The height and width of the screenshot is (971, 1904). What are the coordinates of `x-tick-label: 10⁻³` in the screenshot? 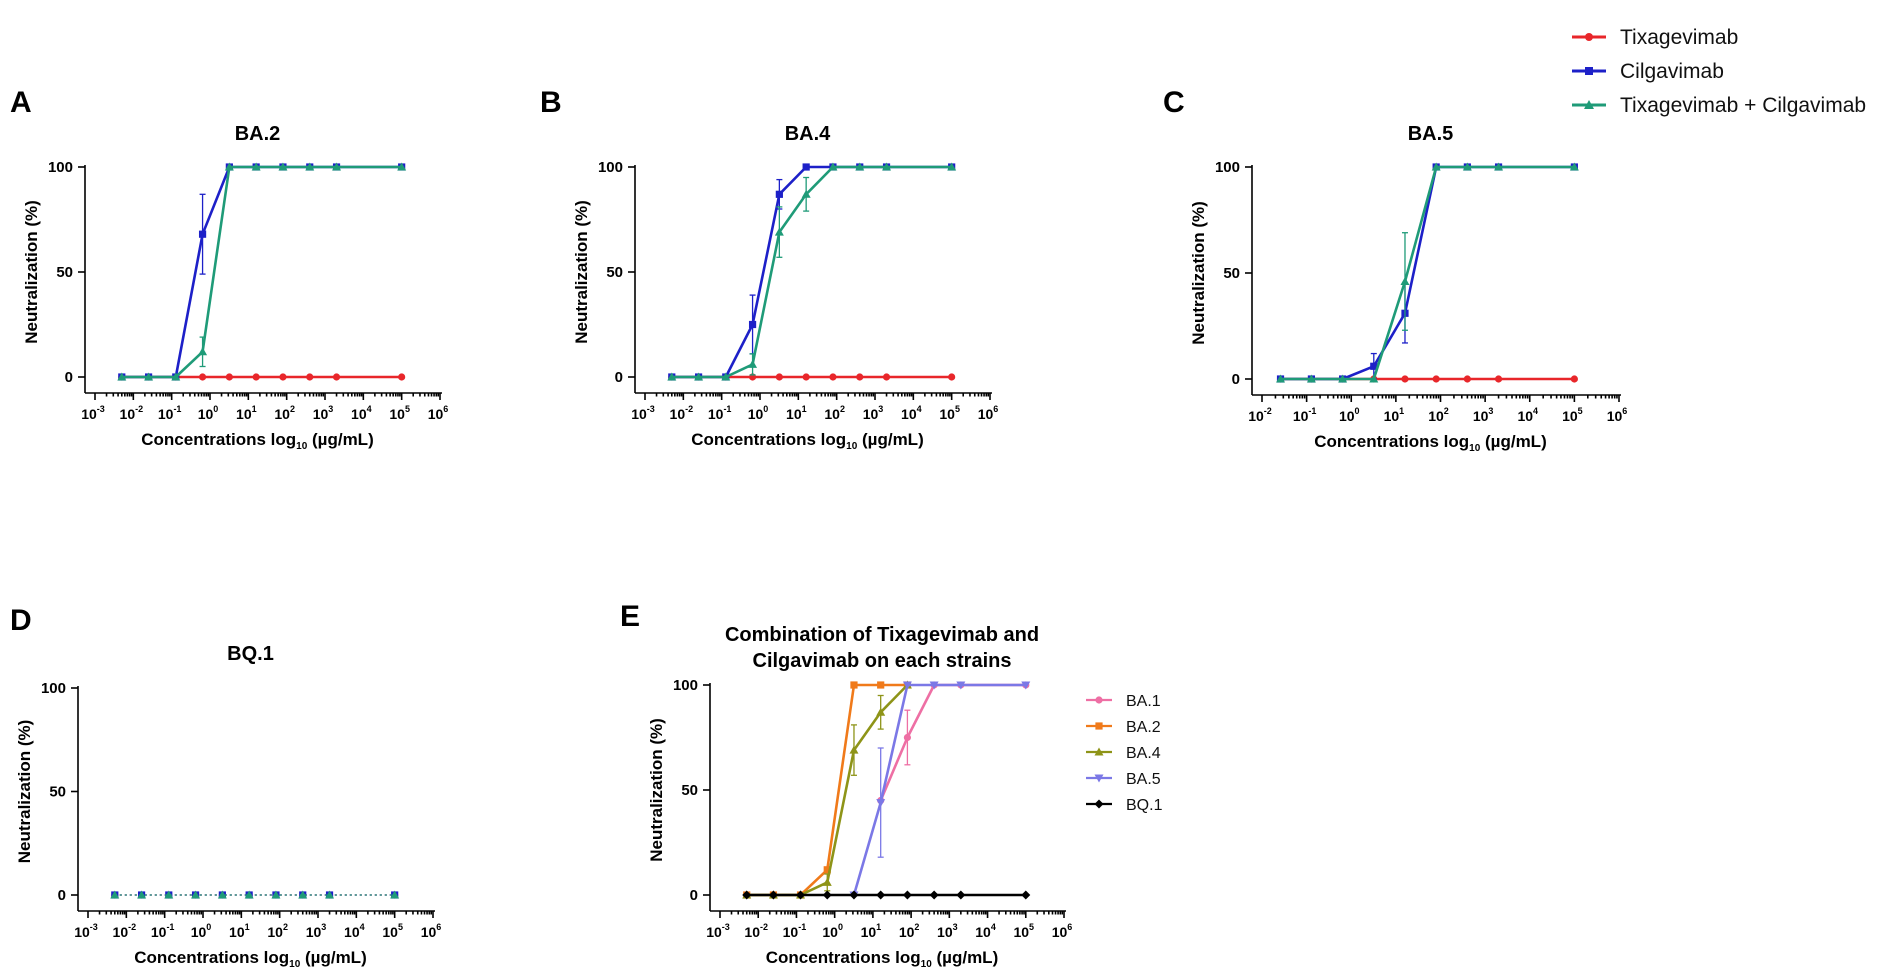 It's located at (718, 931).